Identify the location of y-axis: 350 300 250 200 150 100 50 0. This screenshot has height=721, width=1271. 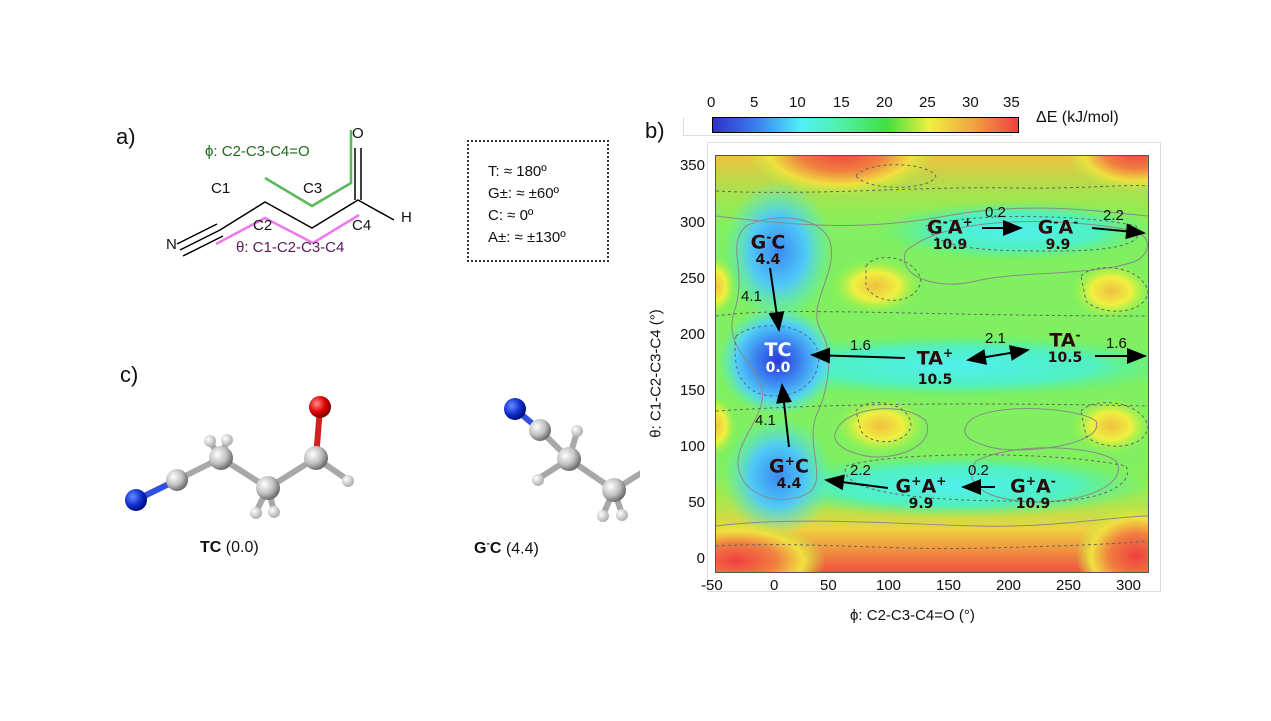
(690, 360).